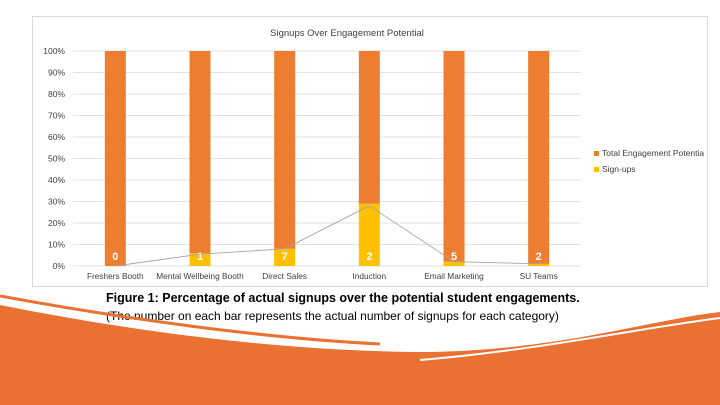 This screenshot has width=720, height=405. What do you see at coordinates (115, 257) in the screenshot?
I see `bar-label: 0` at bounding box center [115, 257].